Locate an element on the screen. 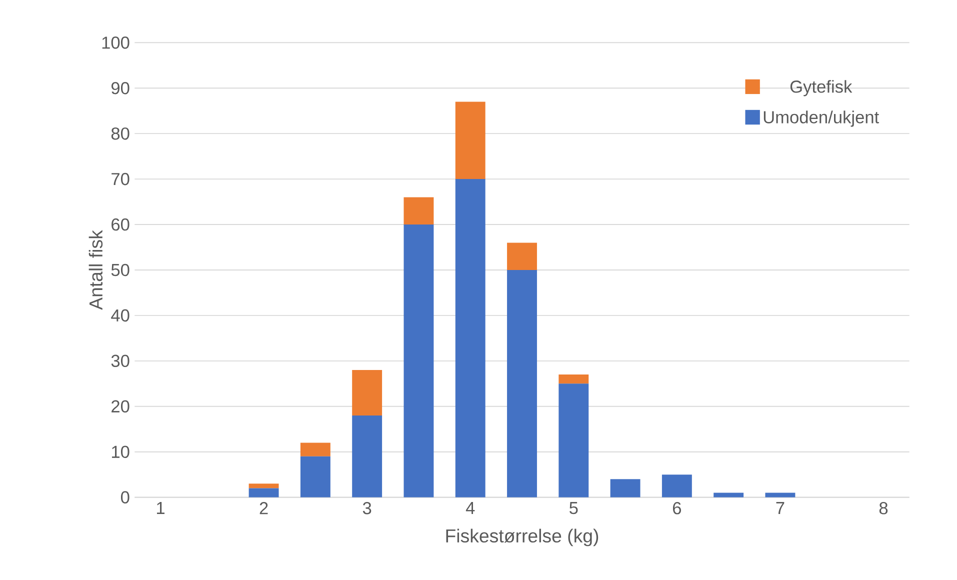 The width and height of the screenshot is (957, 580). y-tick-label: 0 is located at coordinates (125, 497).